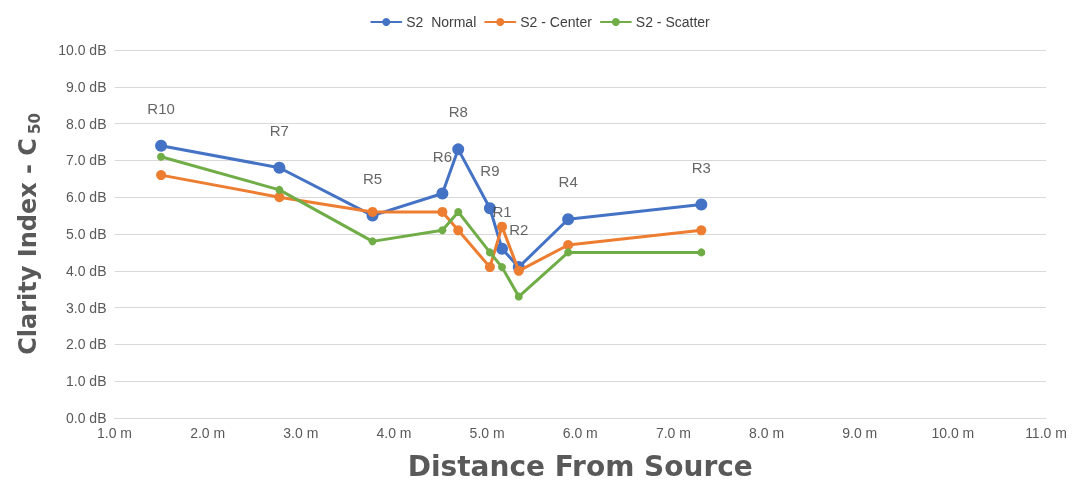 The image size is (1080, 496). What do you see at coordinates (860, 433) in the screenshot?
I see `x-tick-label: 9.0 m` at bounding box center [860, 433].